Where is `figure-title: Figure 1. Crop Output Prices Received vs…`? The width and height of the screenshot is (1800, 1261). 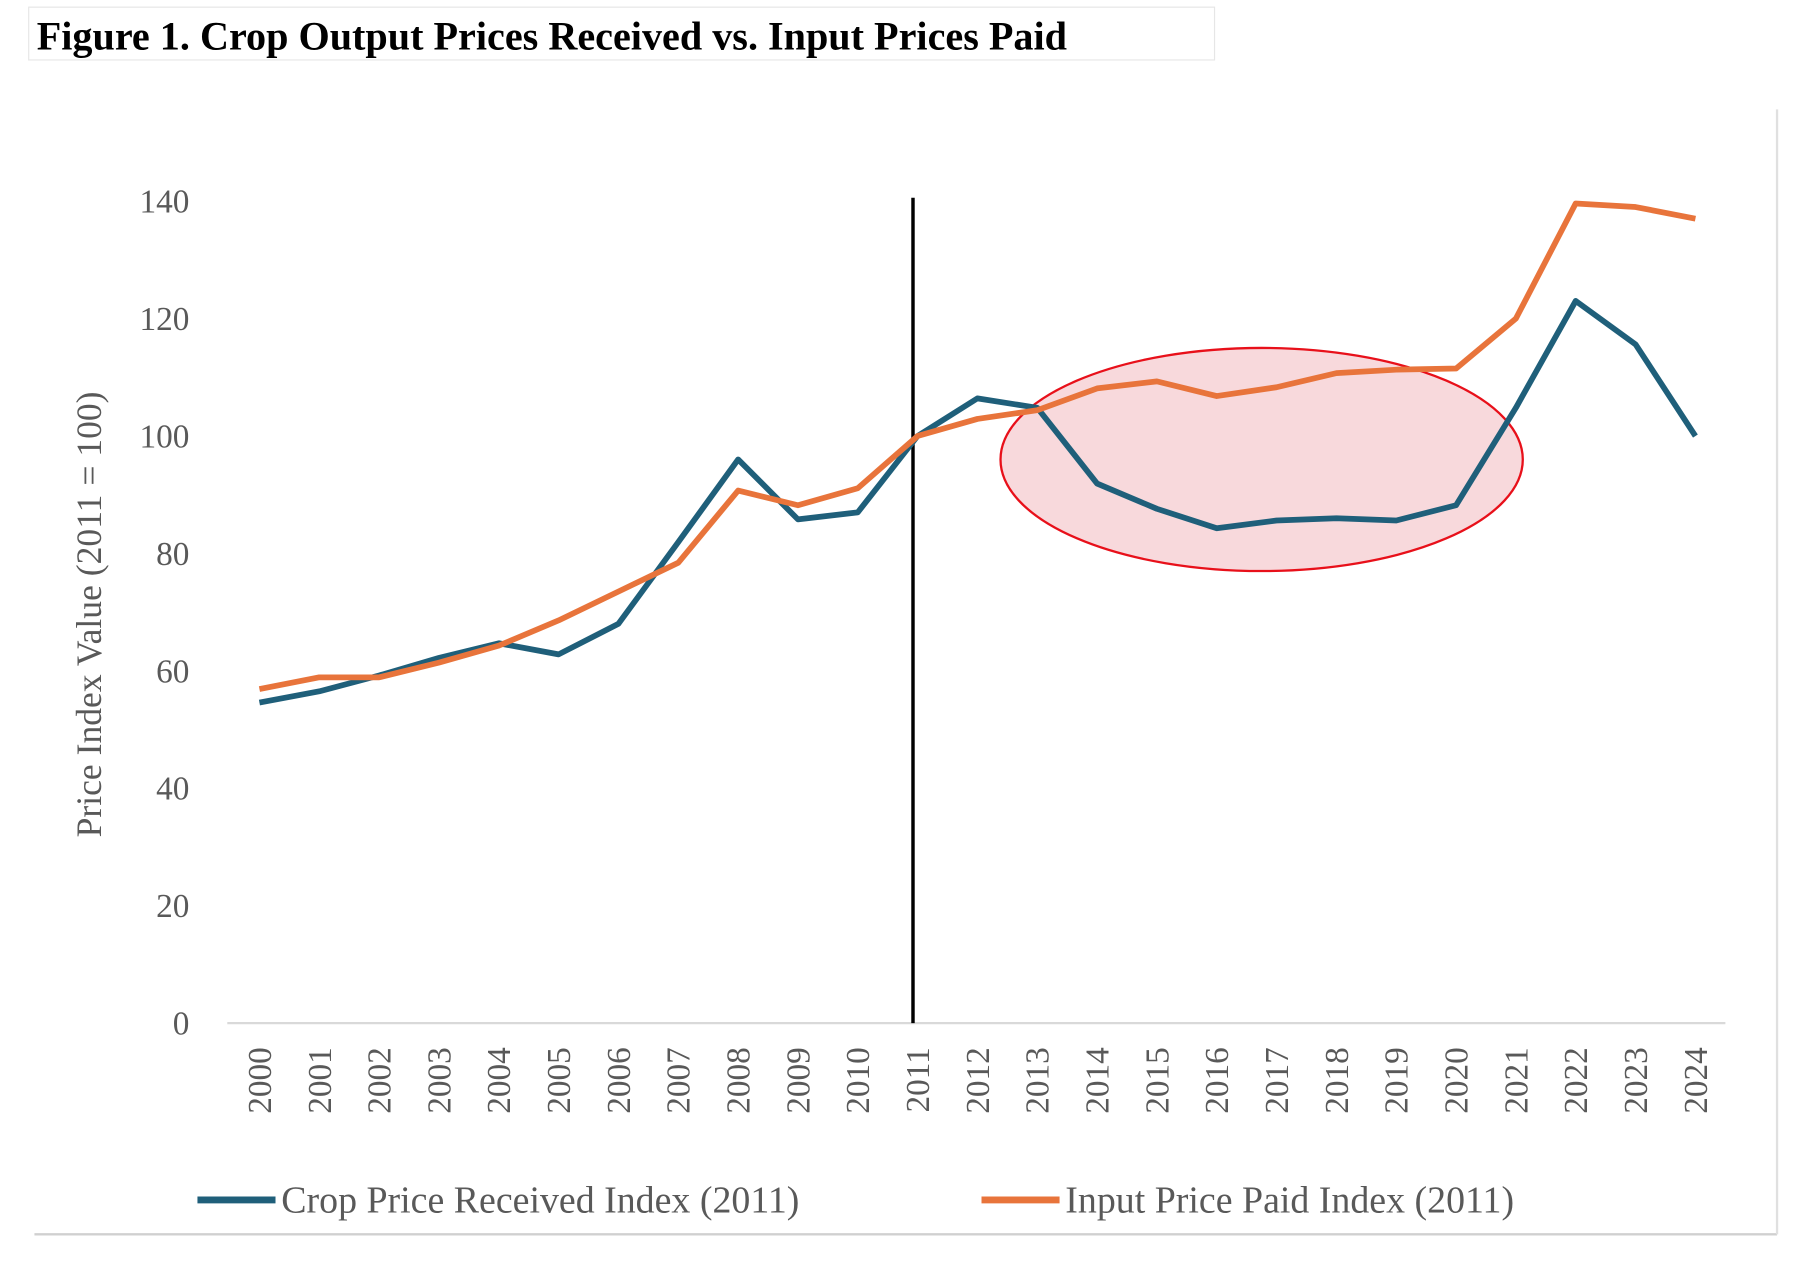 figure-title: Figure 1. Crop Output Prices Received vs… is located at coordinates (552, 36).